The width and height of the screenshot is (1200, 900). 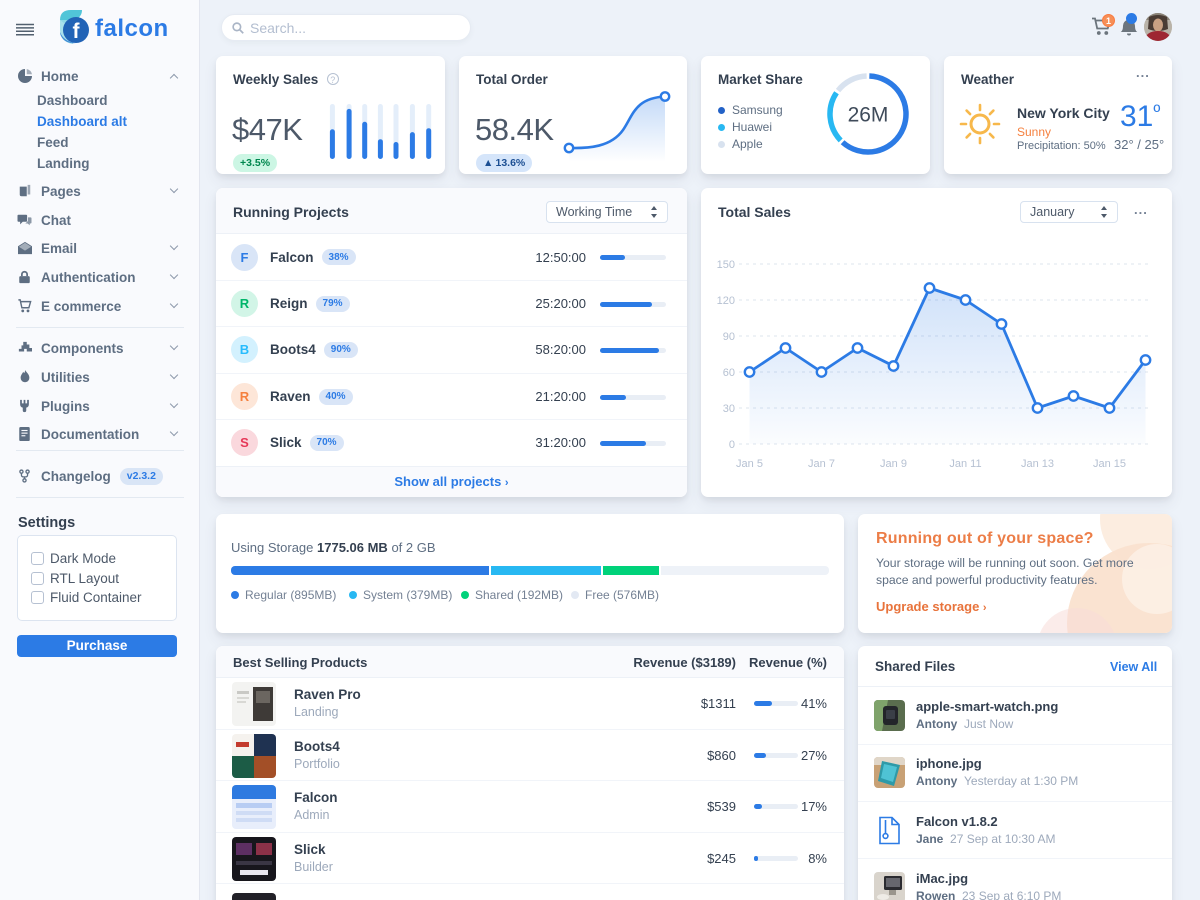 I want to click on svg-text: 30, so click(x=729, y=409).